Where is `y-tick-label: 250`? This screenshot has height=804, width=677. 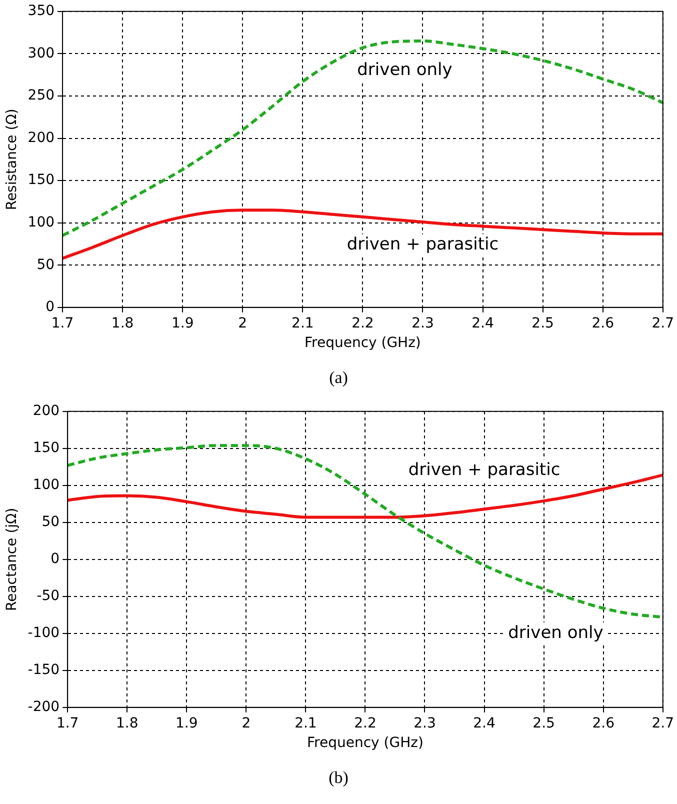 y-tick-label: 250 is located at coordinates (41, 96).